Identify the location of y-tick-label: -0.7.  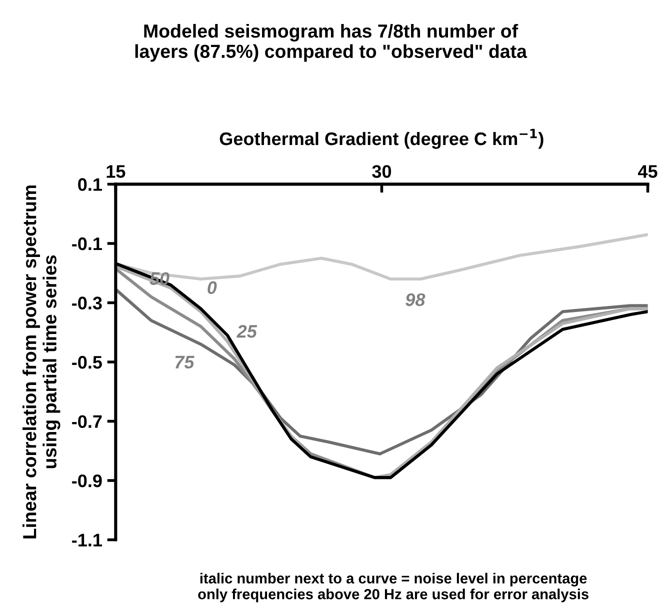
(87, 421).